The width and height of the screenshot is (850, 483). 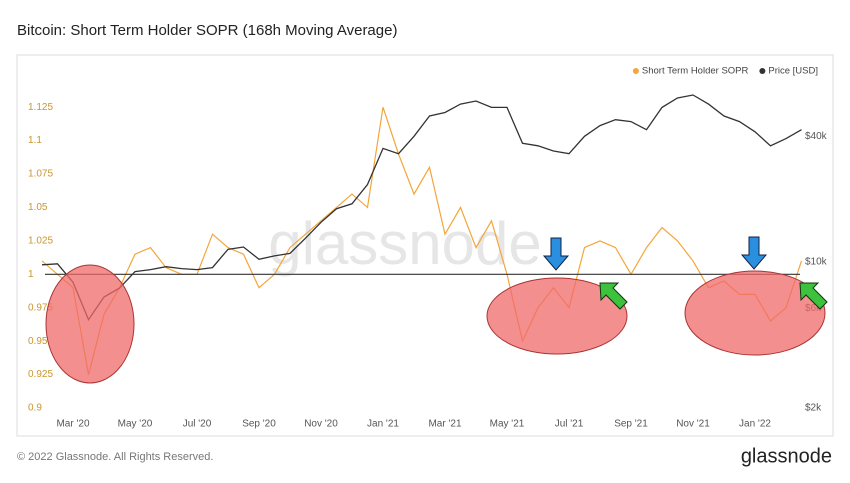 I want to click on x-tick-label: Mar '20, so click(x=72, y=424).